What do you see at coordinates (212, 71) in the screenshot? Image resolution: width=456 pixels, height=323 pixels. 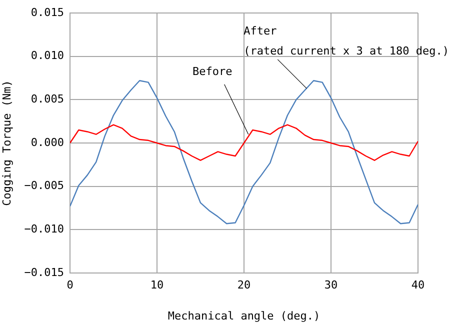 I see `annotation: Before` at bounding box center [212, 71].